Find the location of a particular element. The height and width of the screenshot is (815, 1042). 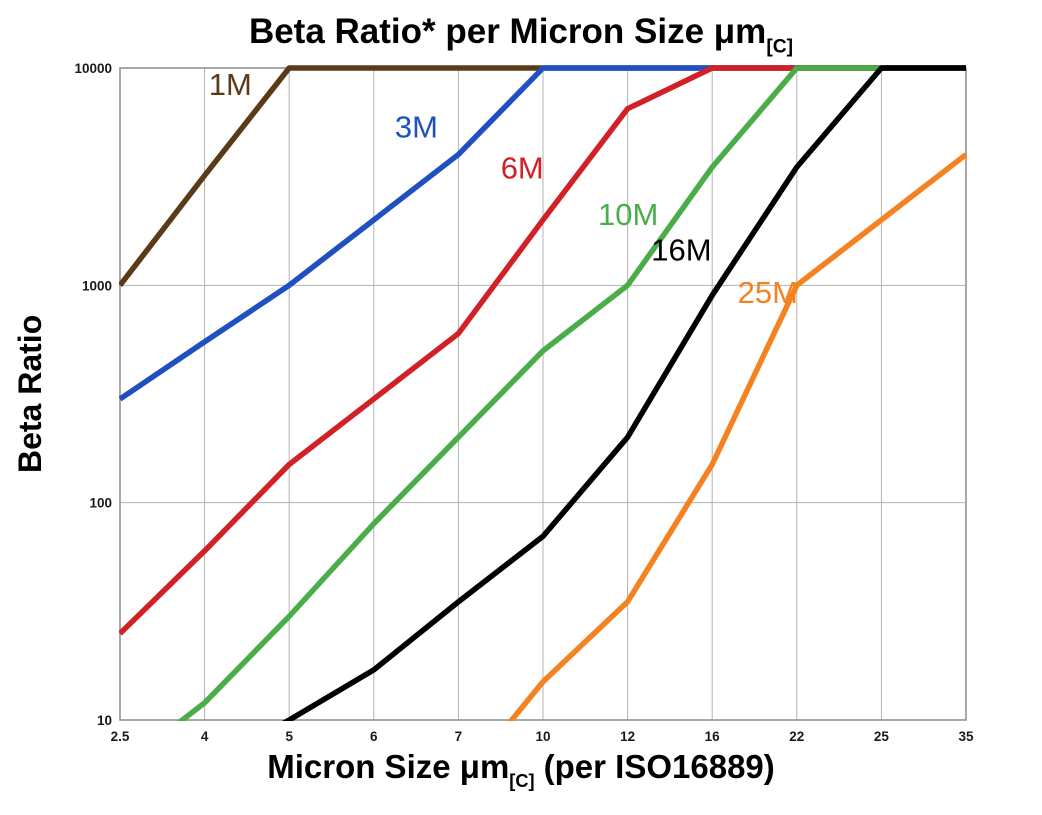

series-label-10M: 10M is located at coordinates (628, 214).